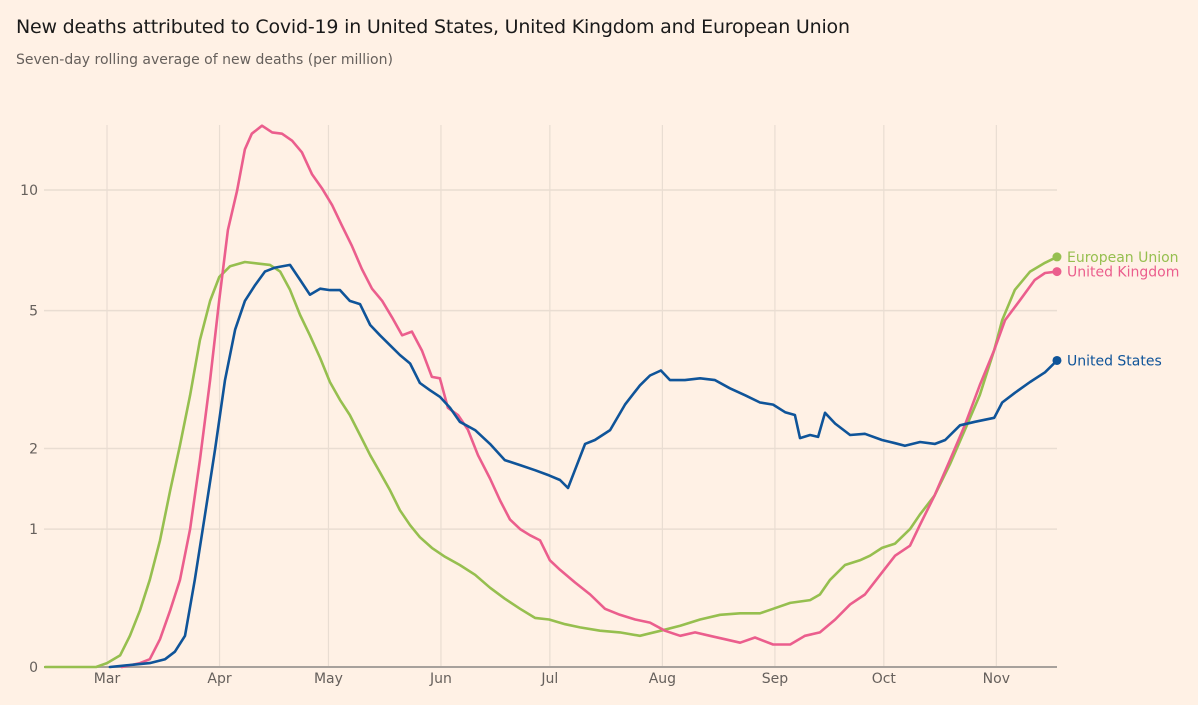  Describe the element at coordinates (996, 679) in the screenshot. I see `x-tick-label: Nov` at that location.